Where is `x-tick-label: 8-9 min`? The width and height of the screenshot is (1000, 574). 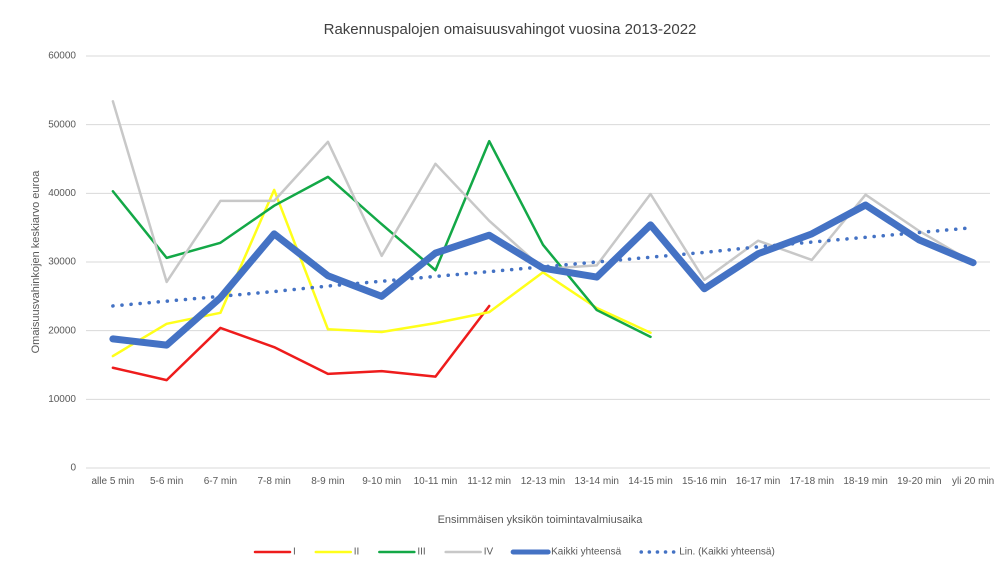 x-tick-label: 8-9 min is located at coordinates (328, 481).